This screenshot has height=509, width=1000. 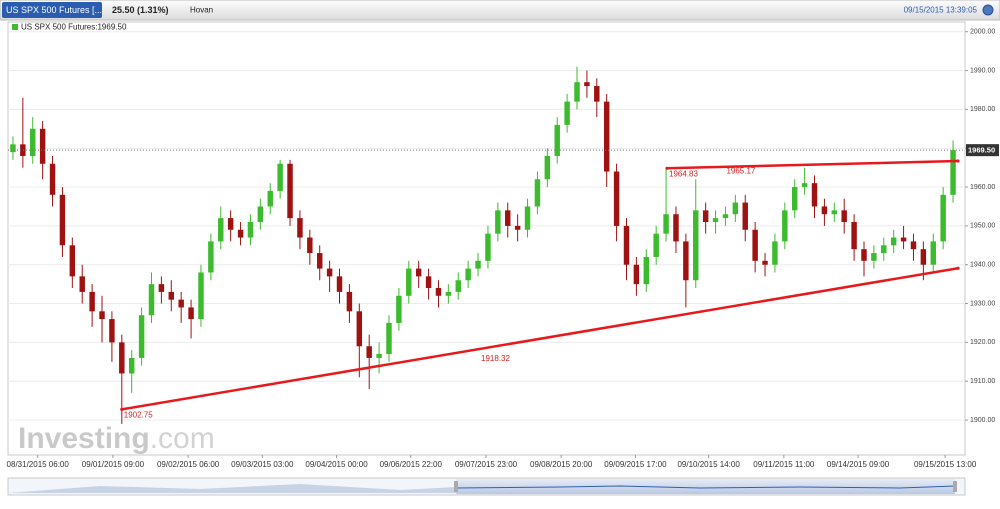 I want to click on y-tick-label: 1940.00, so click(x=982, y=265).